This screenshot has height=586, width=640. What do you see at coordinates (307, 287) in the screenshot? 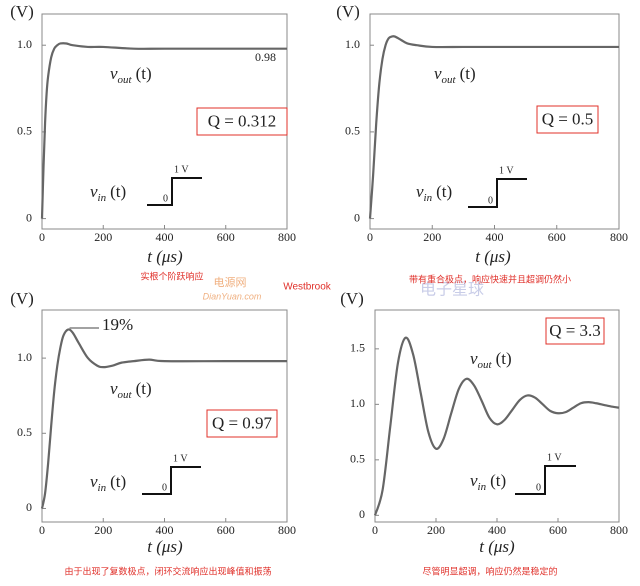
I see `watermark: Westbrook` at bounding box center [307, 287].